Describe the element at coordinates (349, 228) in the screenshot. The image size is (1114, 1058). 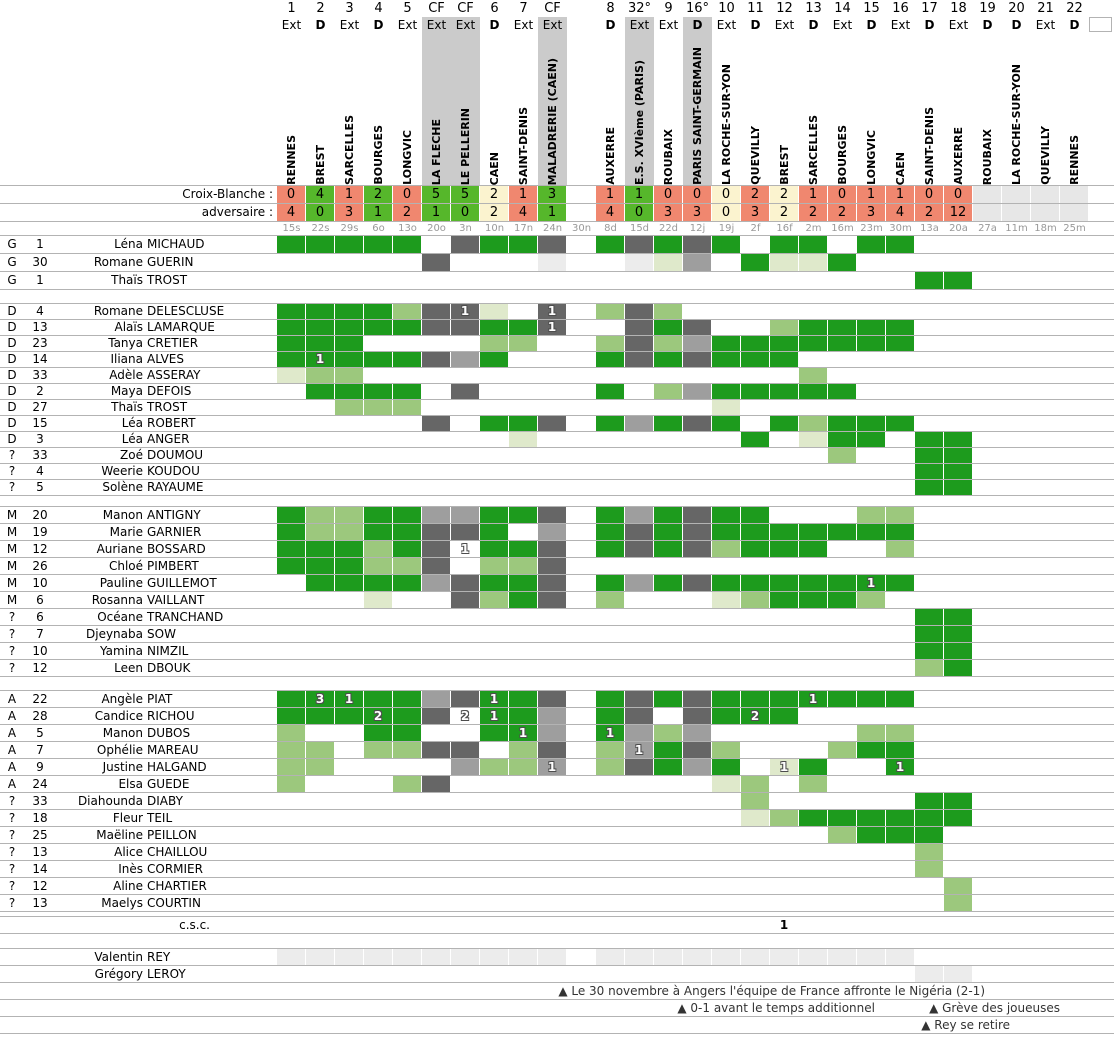
I see `match-date: 29s` at that location.